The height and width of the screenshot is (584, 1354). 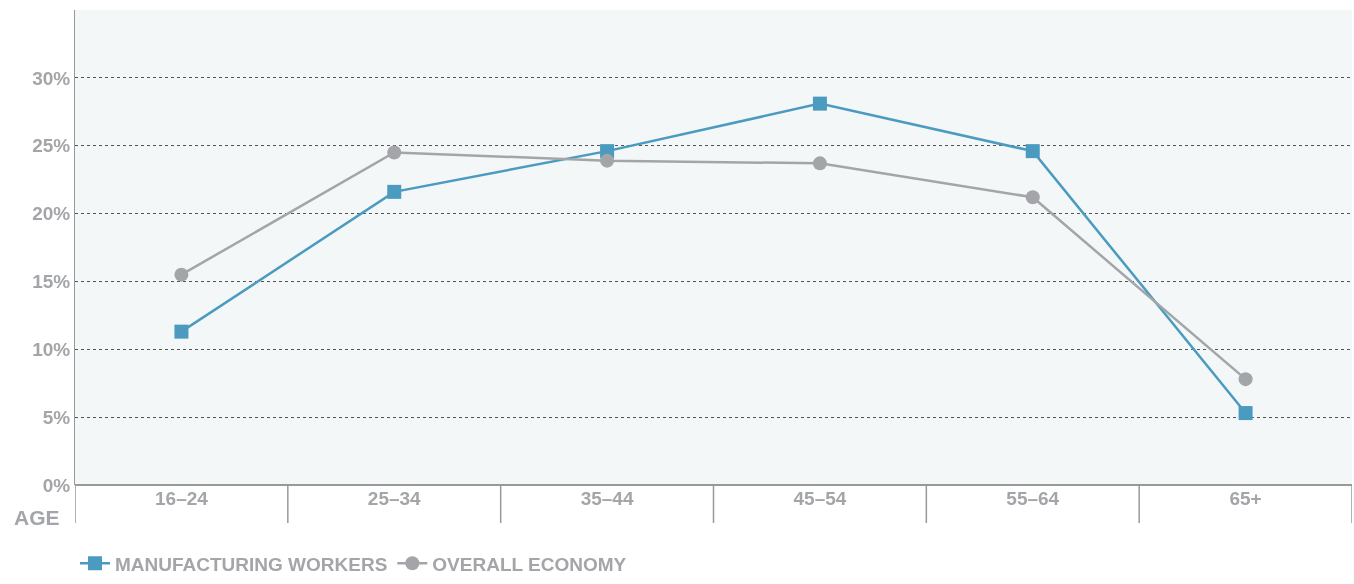 What do you see at coordinates (1245, 498) in the screenshot?
I see `x-tick-label: 65+` at bounding box center [1245, 498].